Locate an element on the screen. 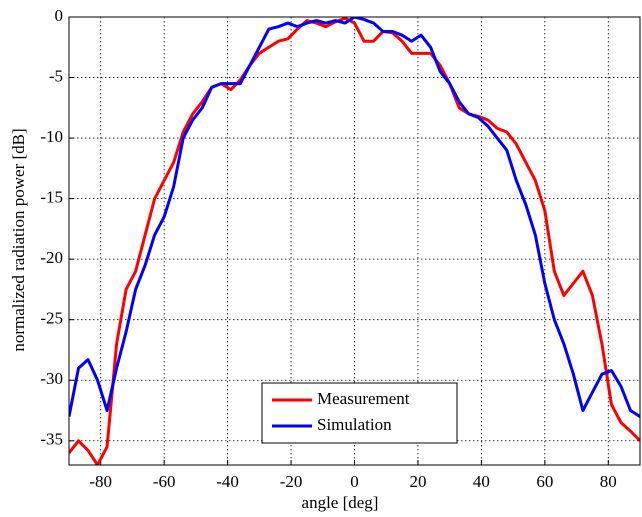  y-tick-label: -25 is located at coordinates (51, 318).